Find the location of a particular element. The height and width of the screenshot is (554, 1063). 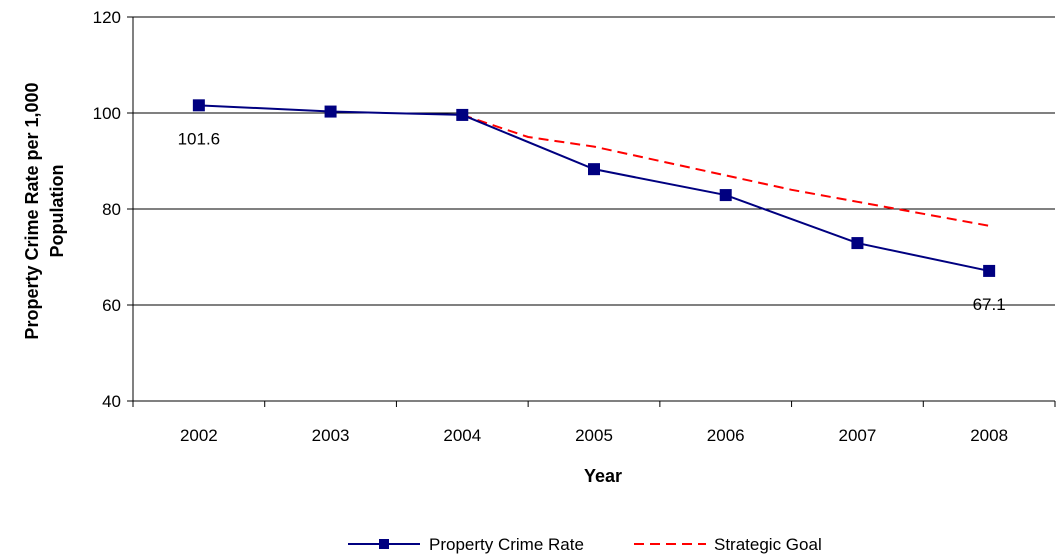

data-label-2008: 67.1 is located at coordinates (989, 304).